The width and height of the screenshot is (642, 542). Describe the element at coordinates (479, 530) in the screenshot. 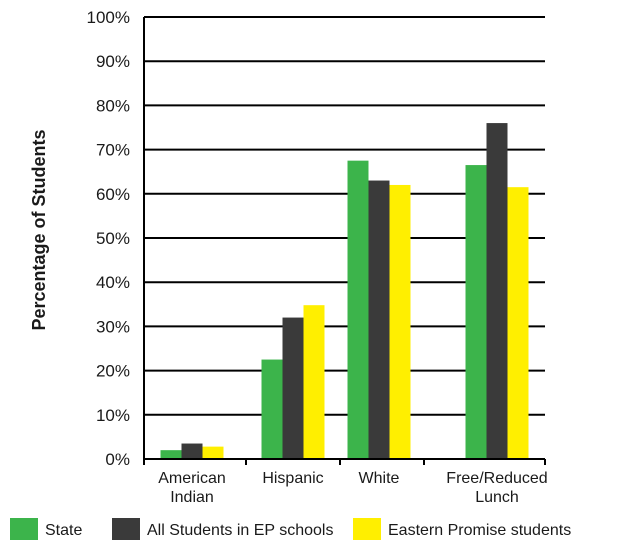

I see `legend-label: Eastern Promise students` at that location.